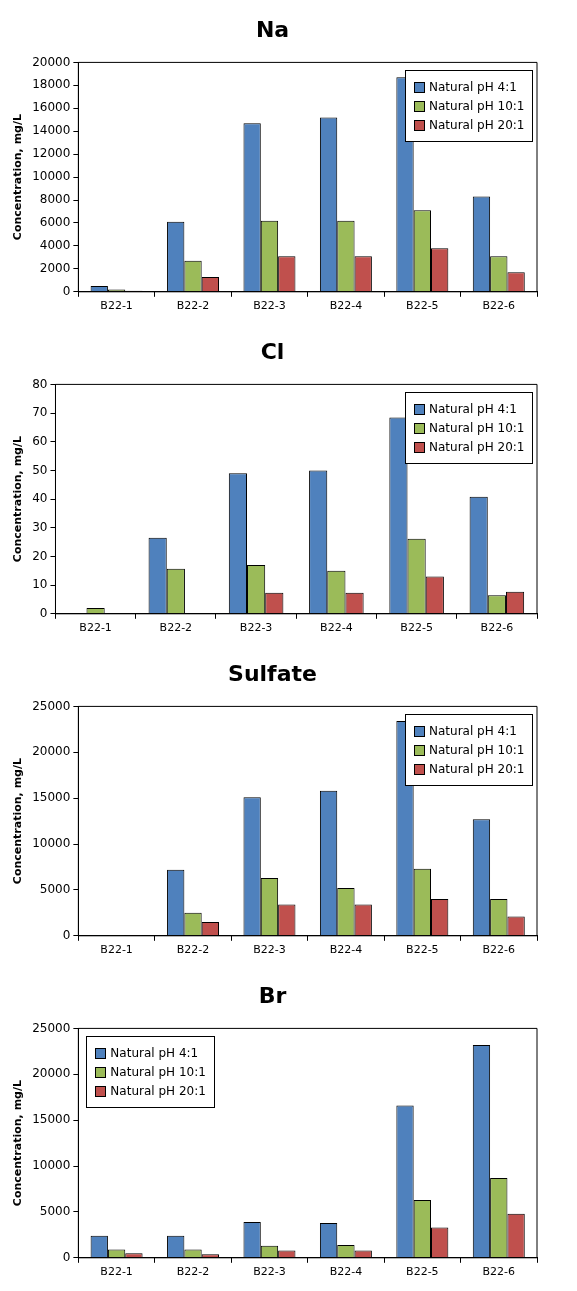 The height and width of the screenshot is (1291, 577). What do you see at coordinates (55, 245) in the screenshot?
I see `y-tick-label: 4000` at bounding box center [55, 245].